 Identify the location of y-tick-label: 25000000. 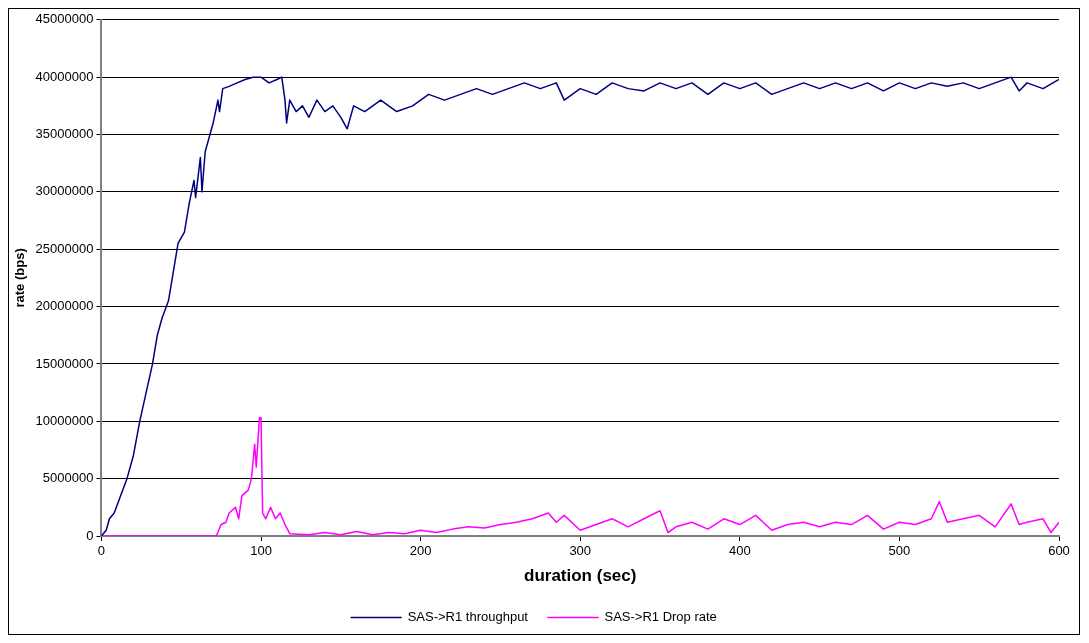
(64, 248).